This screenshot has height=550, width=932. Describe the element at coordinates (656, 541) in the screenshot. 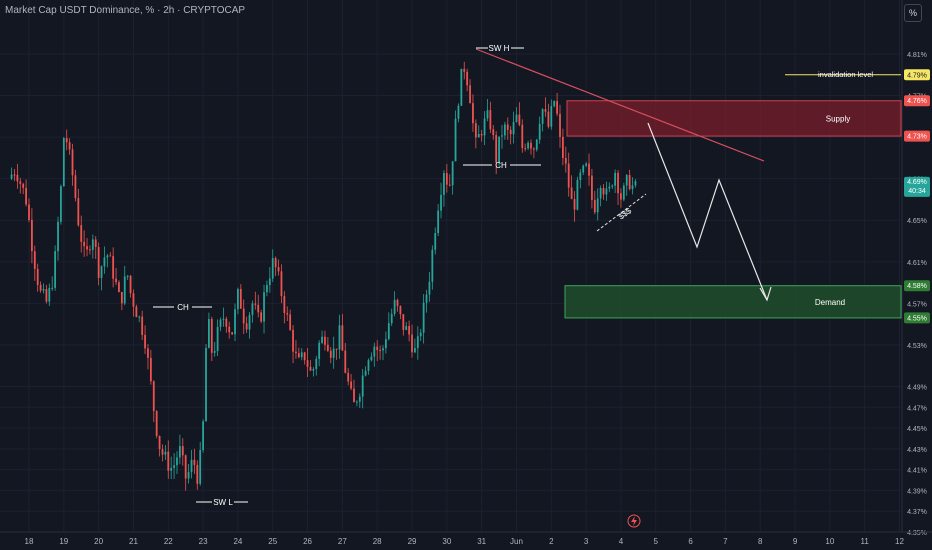

I see `x-tick-label: 5` at that location.